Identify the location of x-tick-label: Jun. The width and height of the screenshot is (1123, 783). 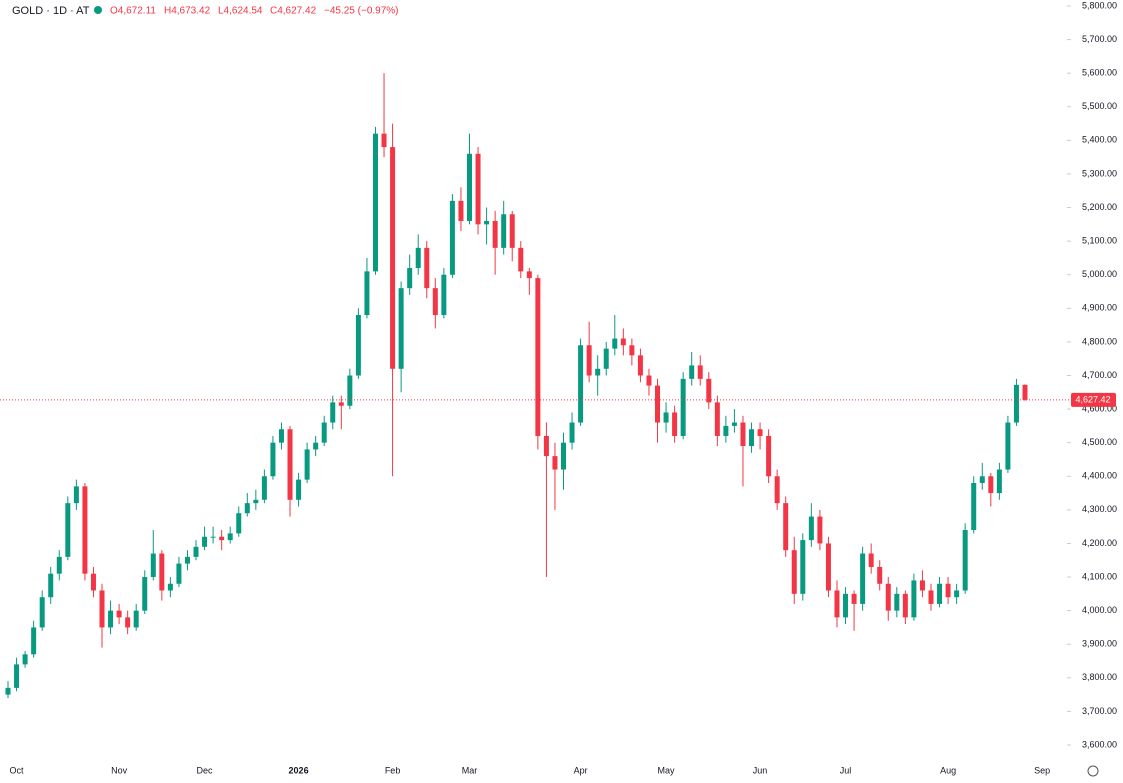
(760, 770).